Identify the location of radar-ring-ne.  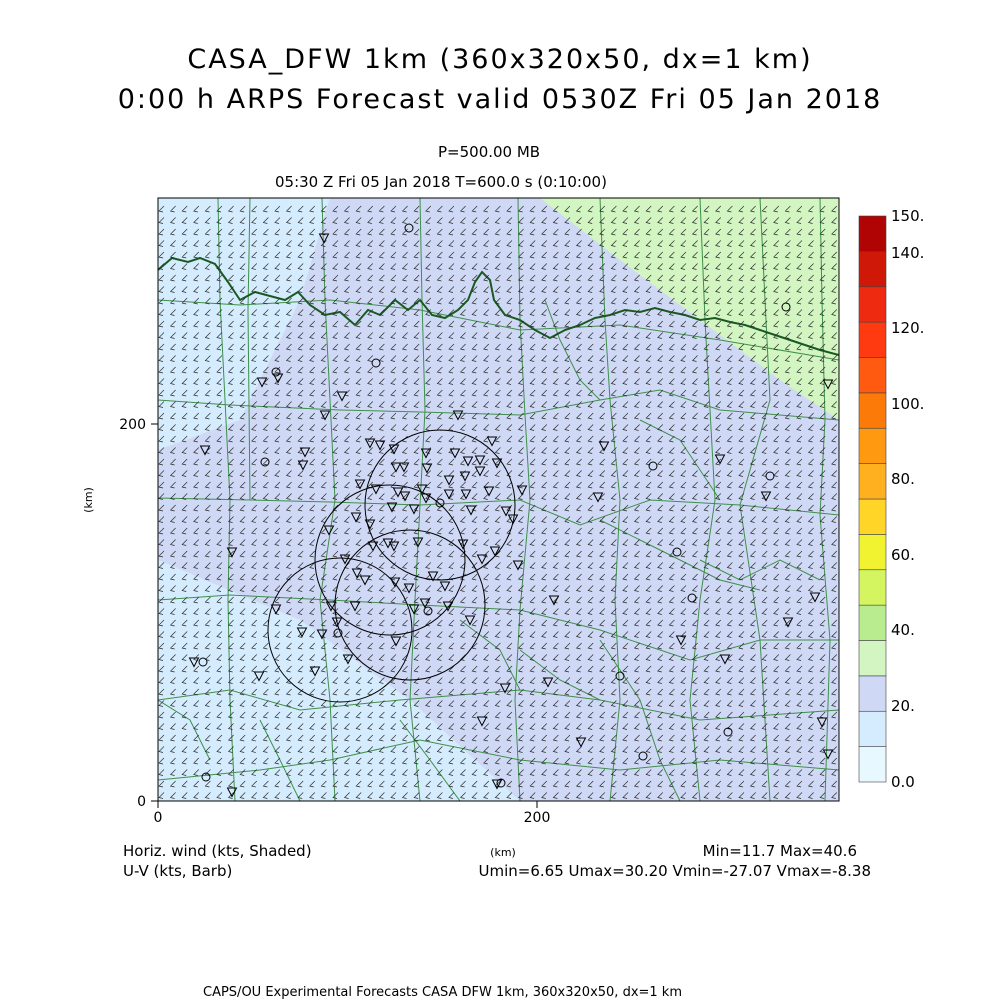
(440, 505).